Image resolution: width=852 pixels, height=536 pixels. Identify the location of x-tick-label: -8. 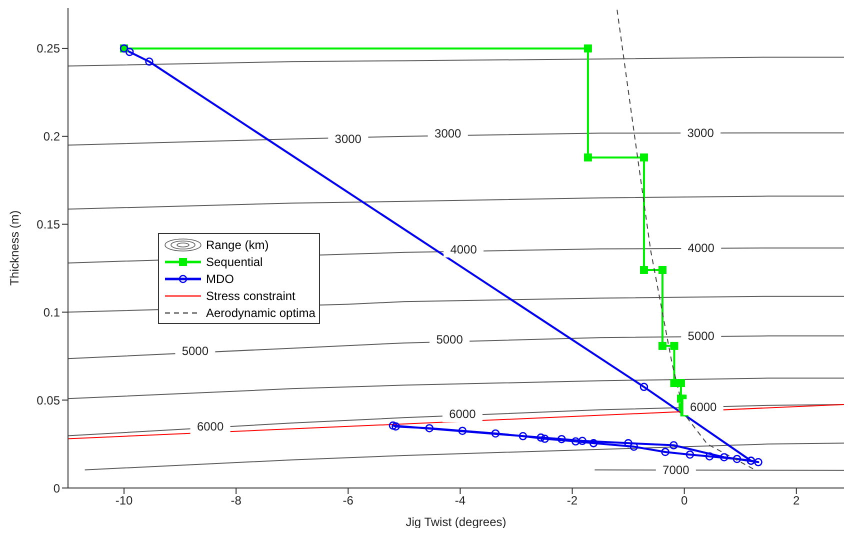
(236, 501).